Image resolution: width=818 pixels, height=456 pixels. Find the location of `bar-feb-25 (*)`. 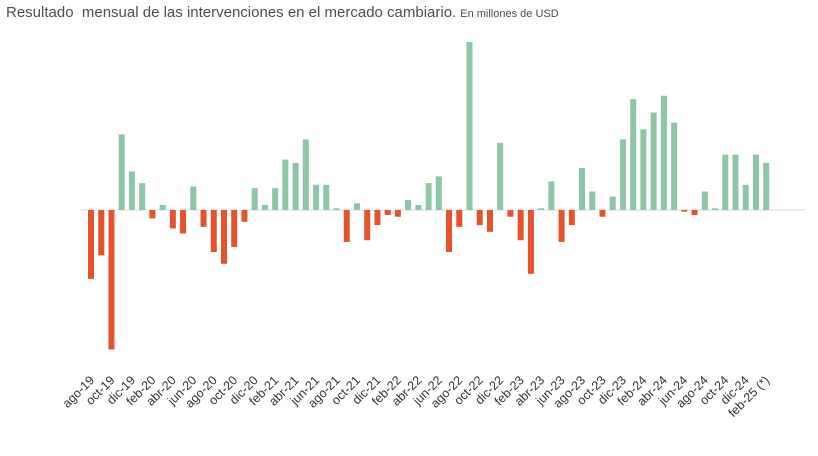

bar-feb-25 (*) is located at coordinates (766, 186).